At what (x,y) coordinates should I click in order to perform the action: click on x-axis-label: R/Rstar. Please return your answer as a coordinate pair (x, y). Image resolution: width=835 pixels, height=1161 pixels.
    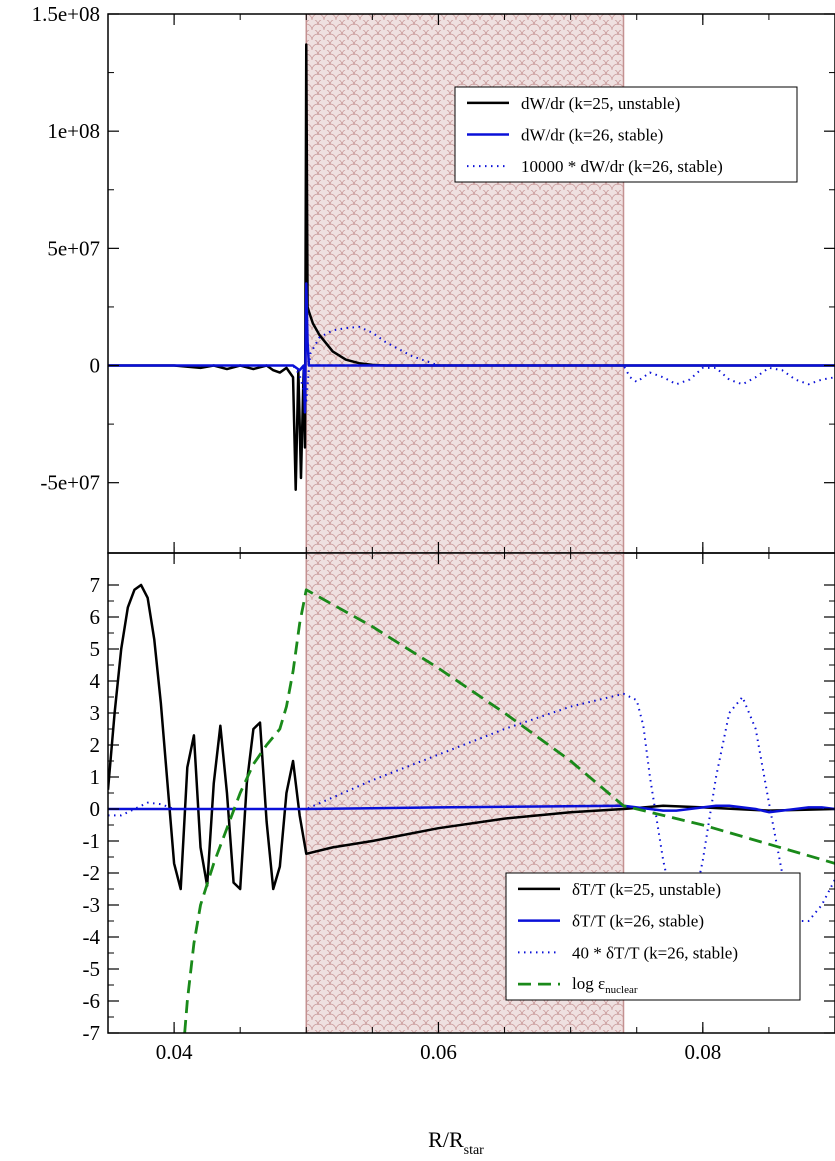
    Looking at the image, I should click on (456, 1142).